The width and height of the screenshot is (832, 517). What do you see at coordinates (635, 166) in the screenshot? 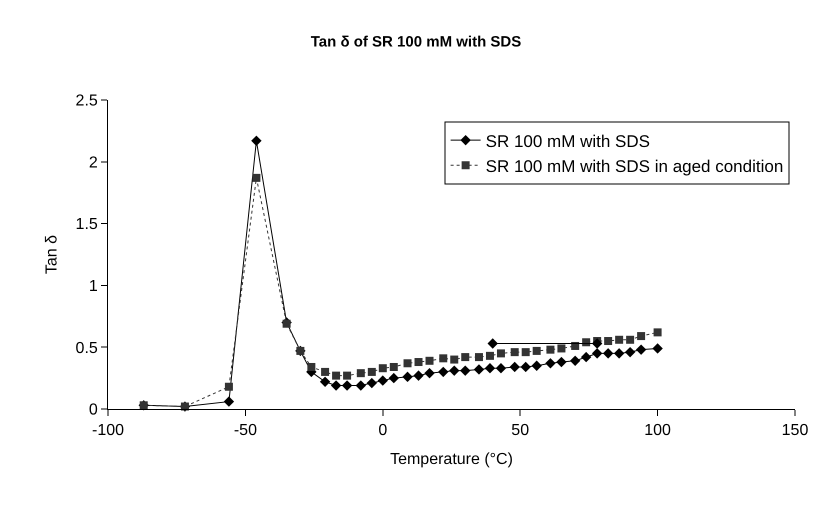
I see `legend-label: SR 100 mM with SDS in aged condition` at bounding box center [635, 166].